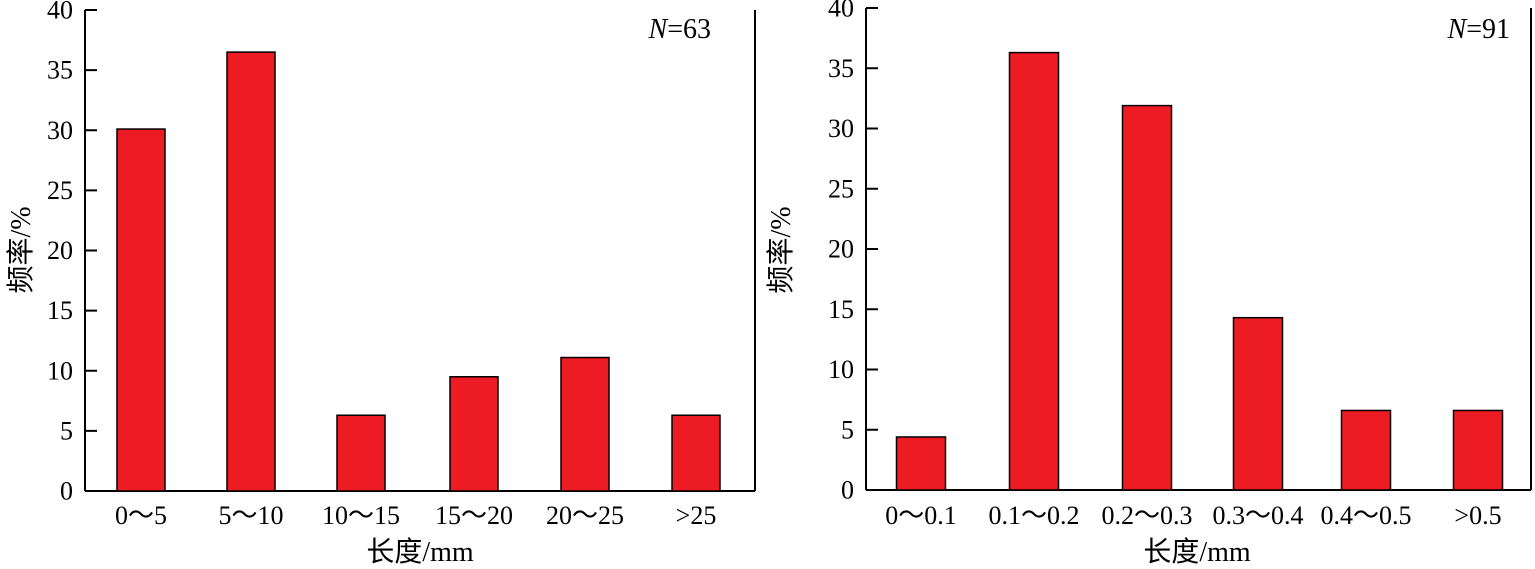  I want to click on chart-left-ytick-label: 10, so click(60, 370).